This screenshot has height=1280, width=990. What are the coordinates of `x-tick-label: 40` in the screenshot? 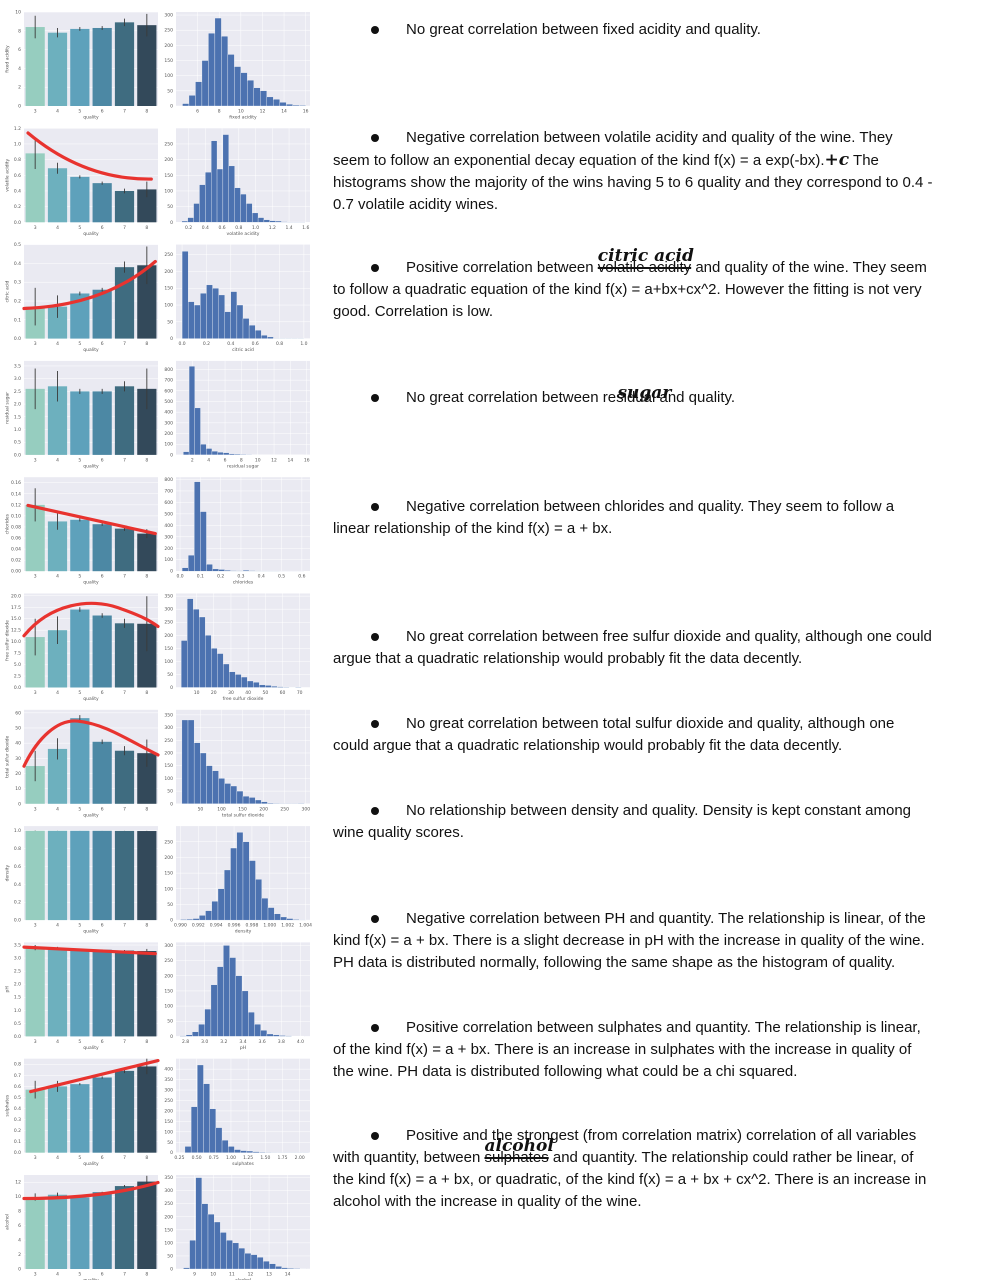 It's located at (248, 693).